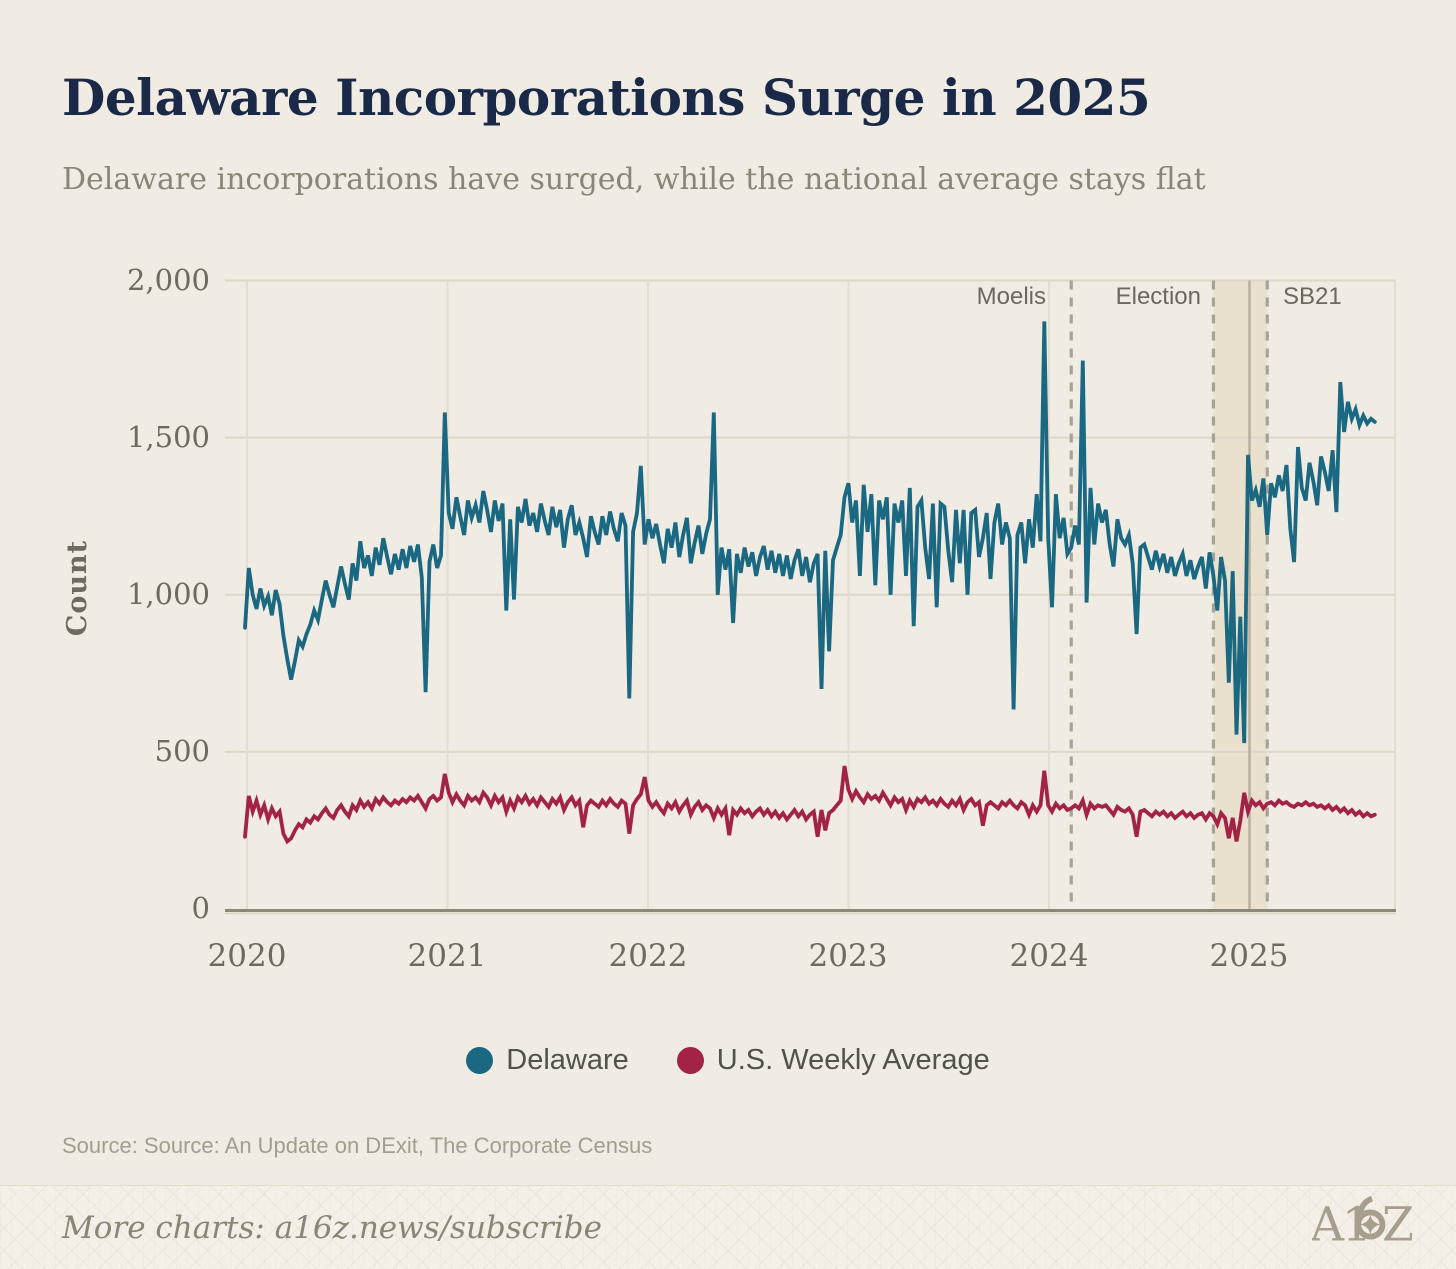 This screenshot has height=1269, width=1456. Describe the element at coordinates (853, 1059) in the screenshot. I see `legend-label: U.S. Weekly Average` at that location.